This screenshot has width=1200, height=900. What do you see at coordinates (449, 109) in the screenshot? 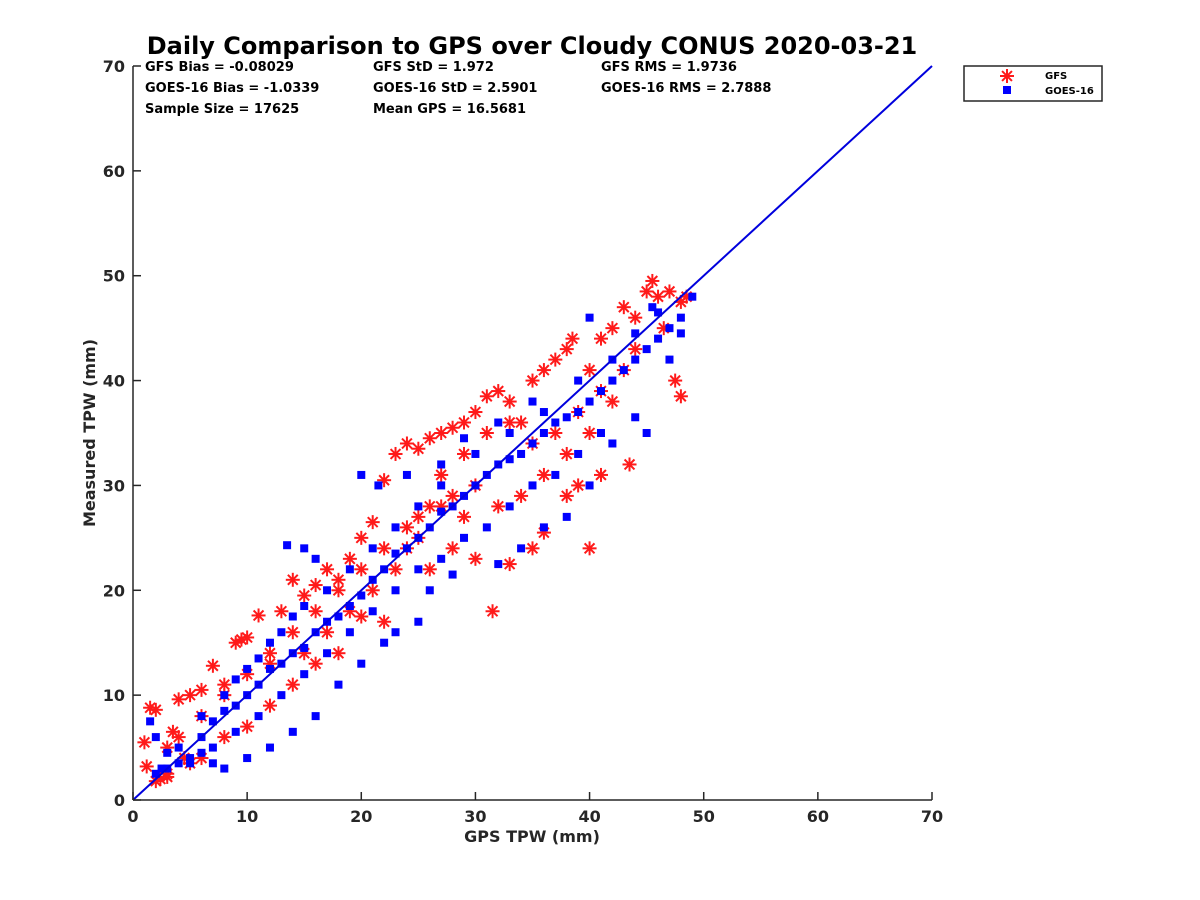
I see `stat-text: Mean GPS = 16.5681` at bounding box center [449, 109].